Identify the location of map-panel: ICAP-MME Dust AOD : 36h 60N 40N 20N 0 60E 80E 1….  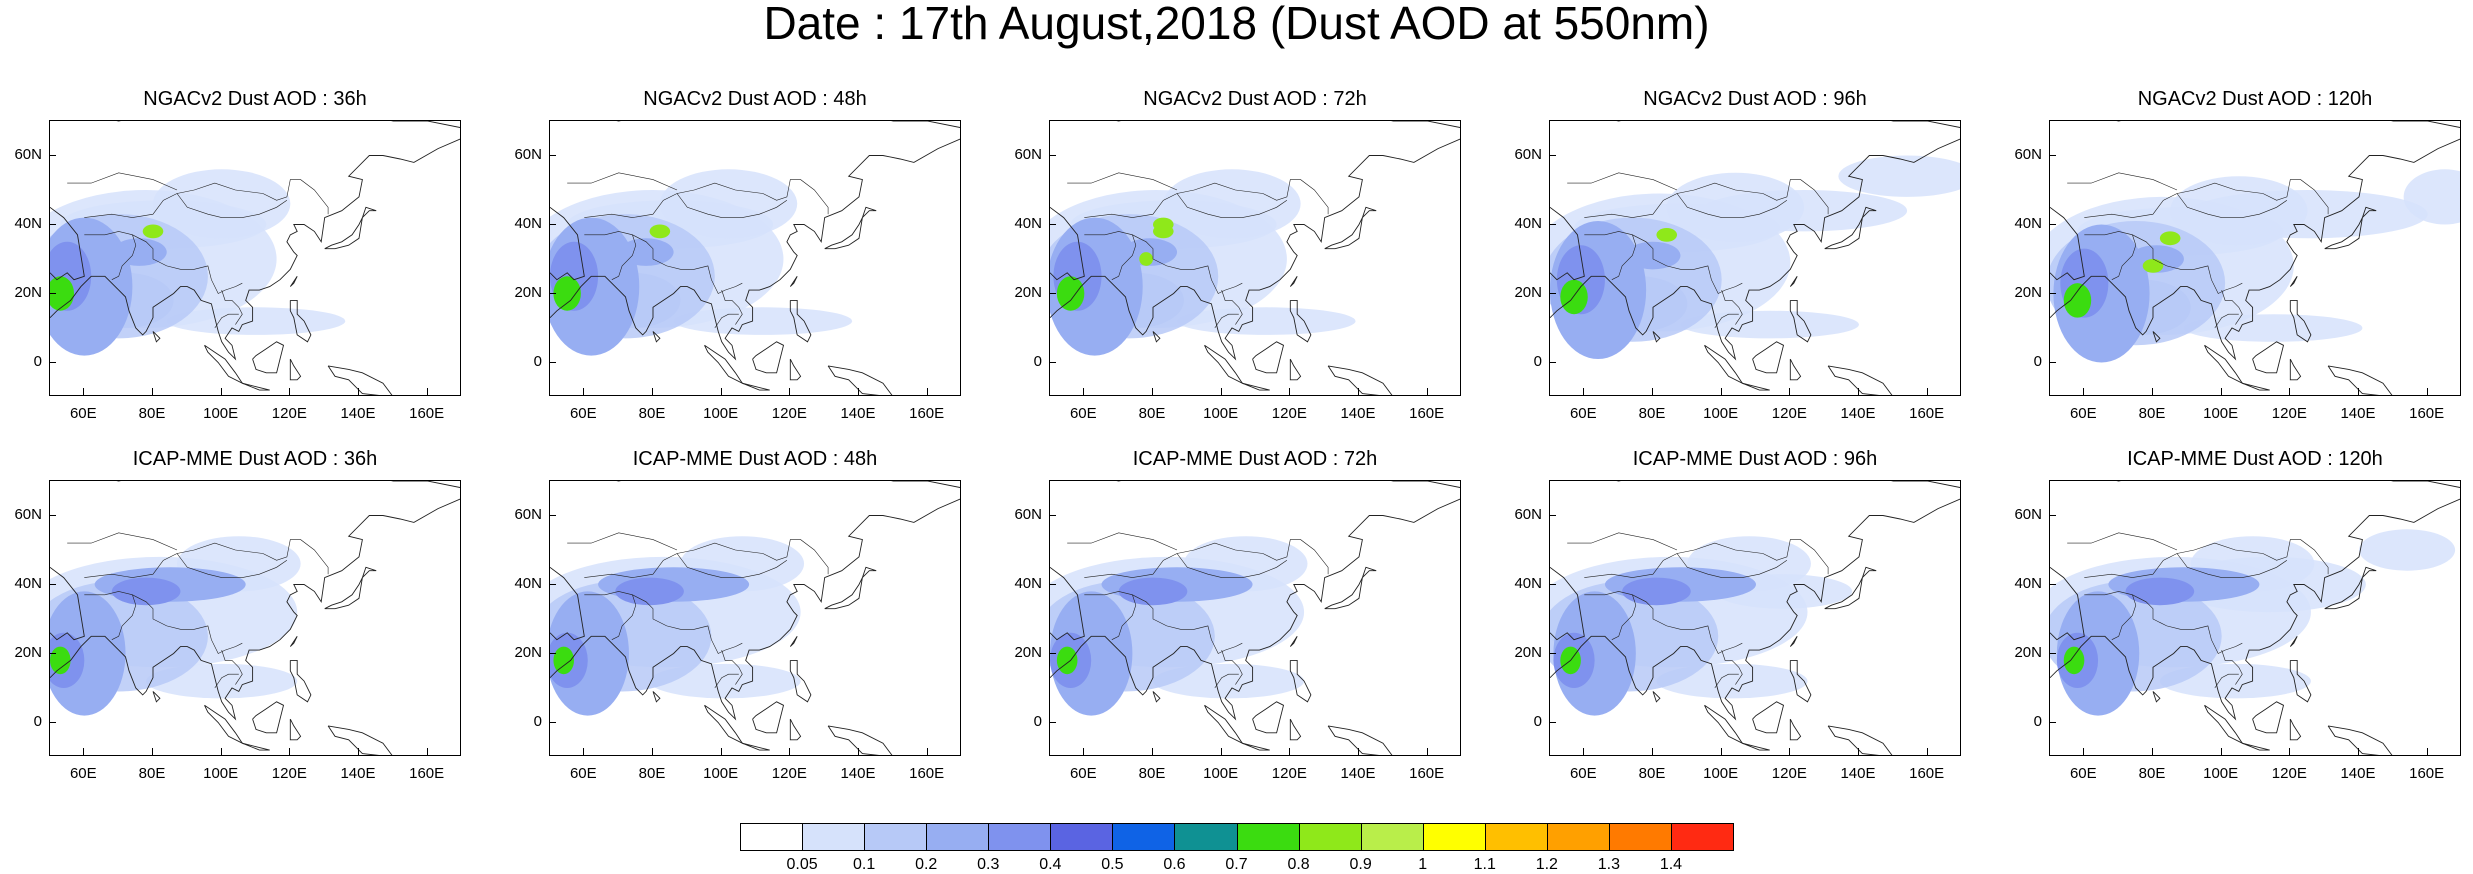
(235, 618).